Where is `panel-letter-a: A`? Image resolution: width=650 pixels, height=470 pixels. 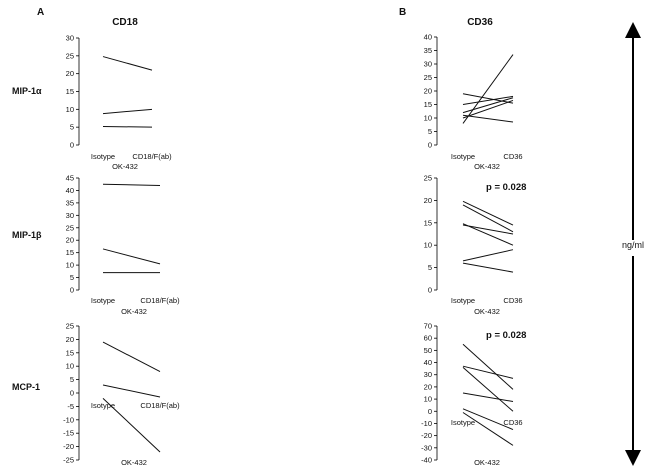
panel-letter-a: A is located at coordinates (40, 12).